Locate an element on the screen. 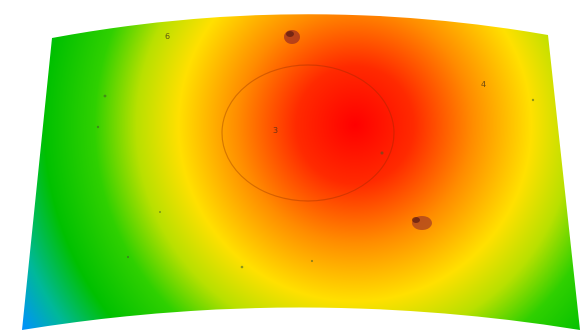 This screenshot has width=580, height=335. contour-ring is located at coordinates (308, 133).